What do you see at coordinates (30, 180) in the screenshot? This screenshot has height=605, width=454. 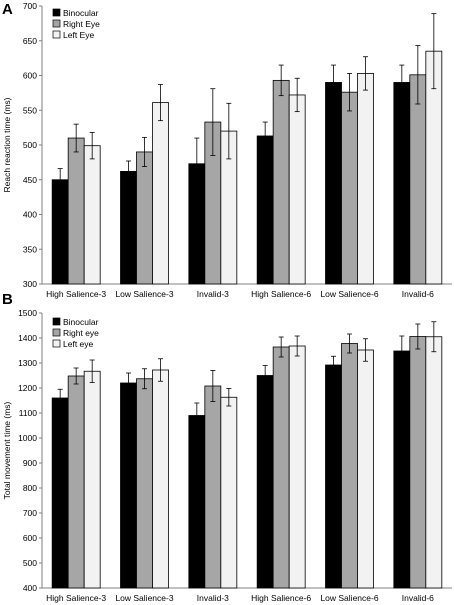 I see `panel-a-y-tick-label: 450` at bounding box center [30, 180].